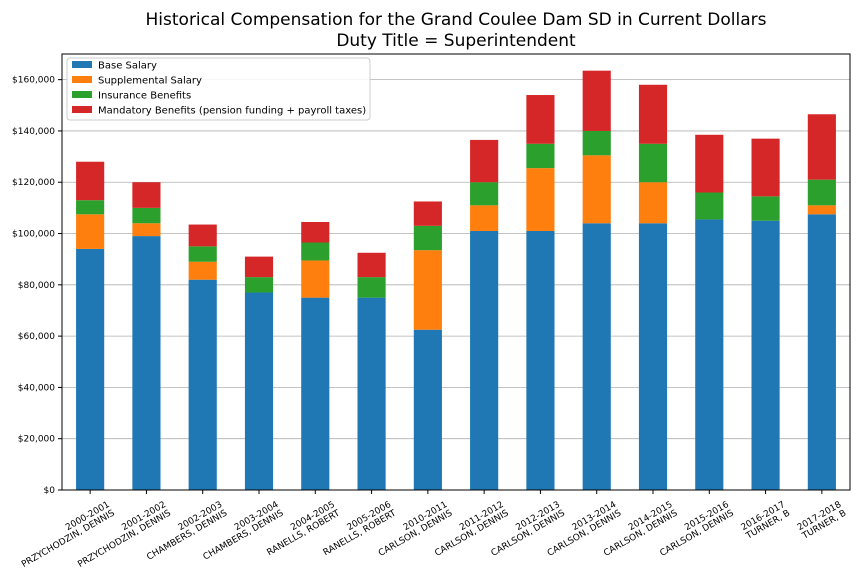 The image size is (864, 576). Describe the element at coordinates (68, 539) in the screenshot. I see `x-tick-label-line: PRZYCHODZIN, DENNIS` at that location.